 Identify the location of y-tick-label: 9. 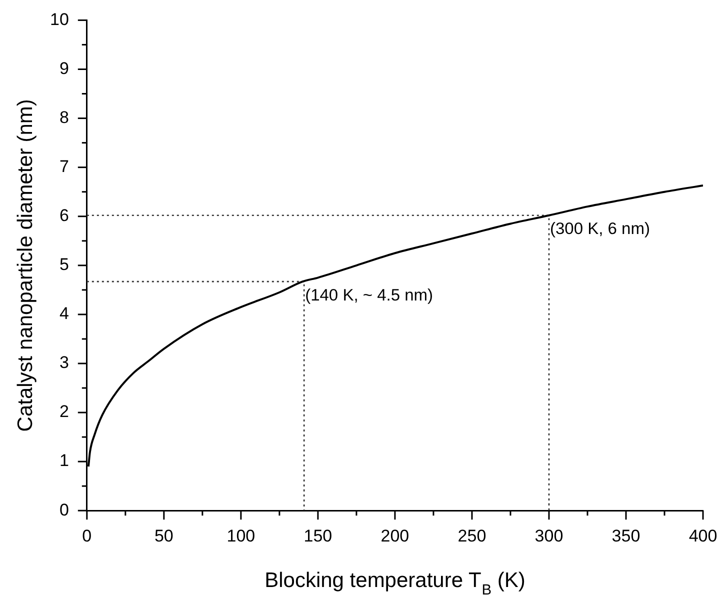
(64, 68).